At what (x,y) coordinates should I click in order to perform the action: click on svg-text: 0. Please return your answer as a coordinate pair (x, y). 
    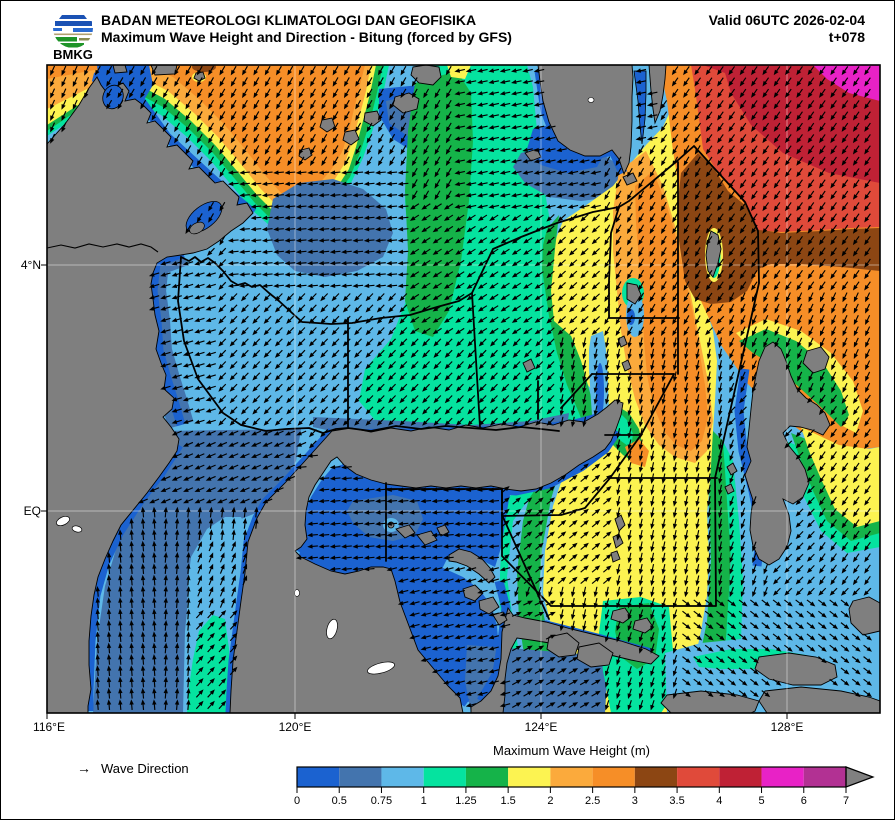
    Looking at the image, I should click on (297, 801).